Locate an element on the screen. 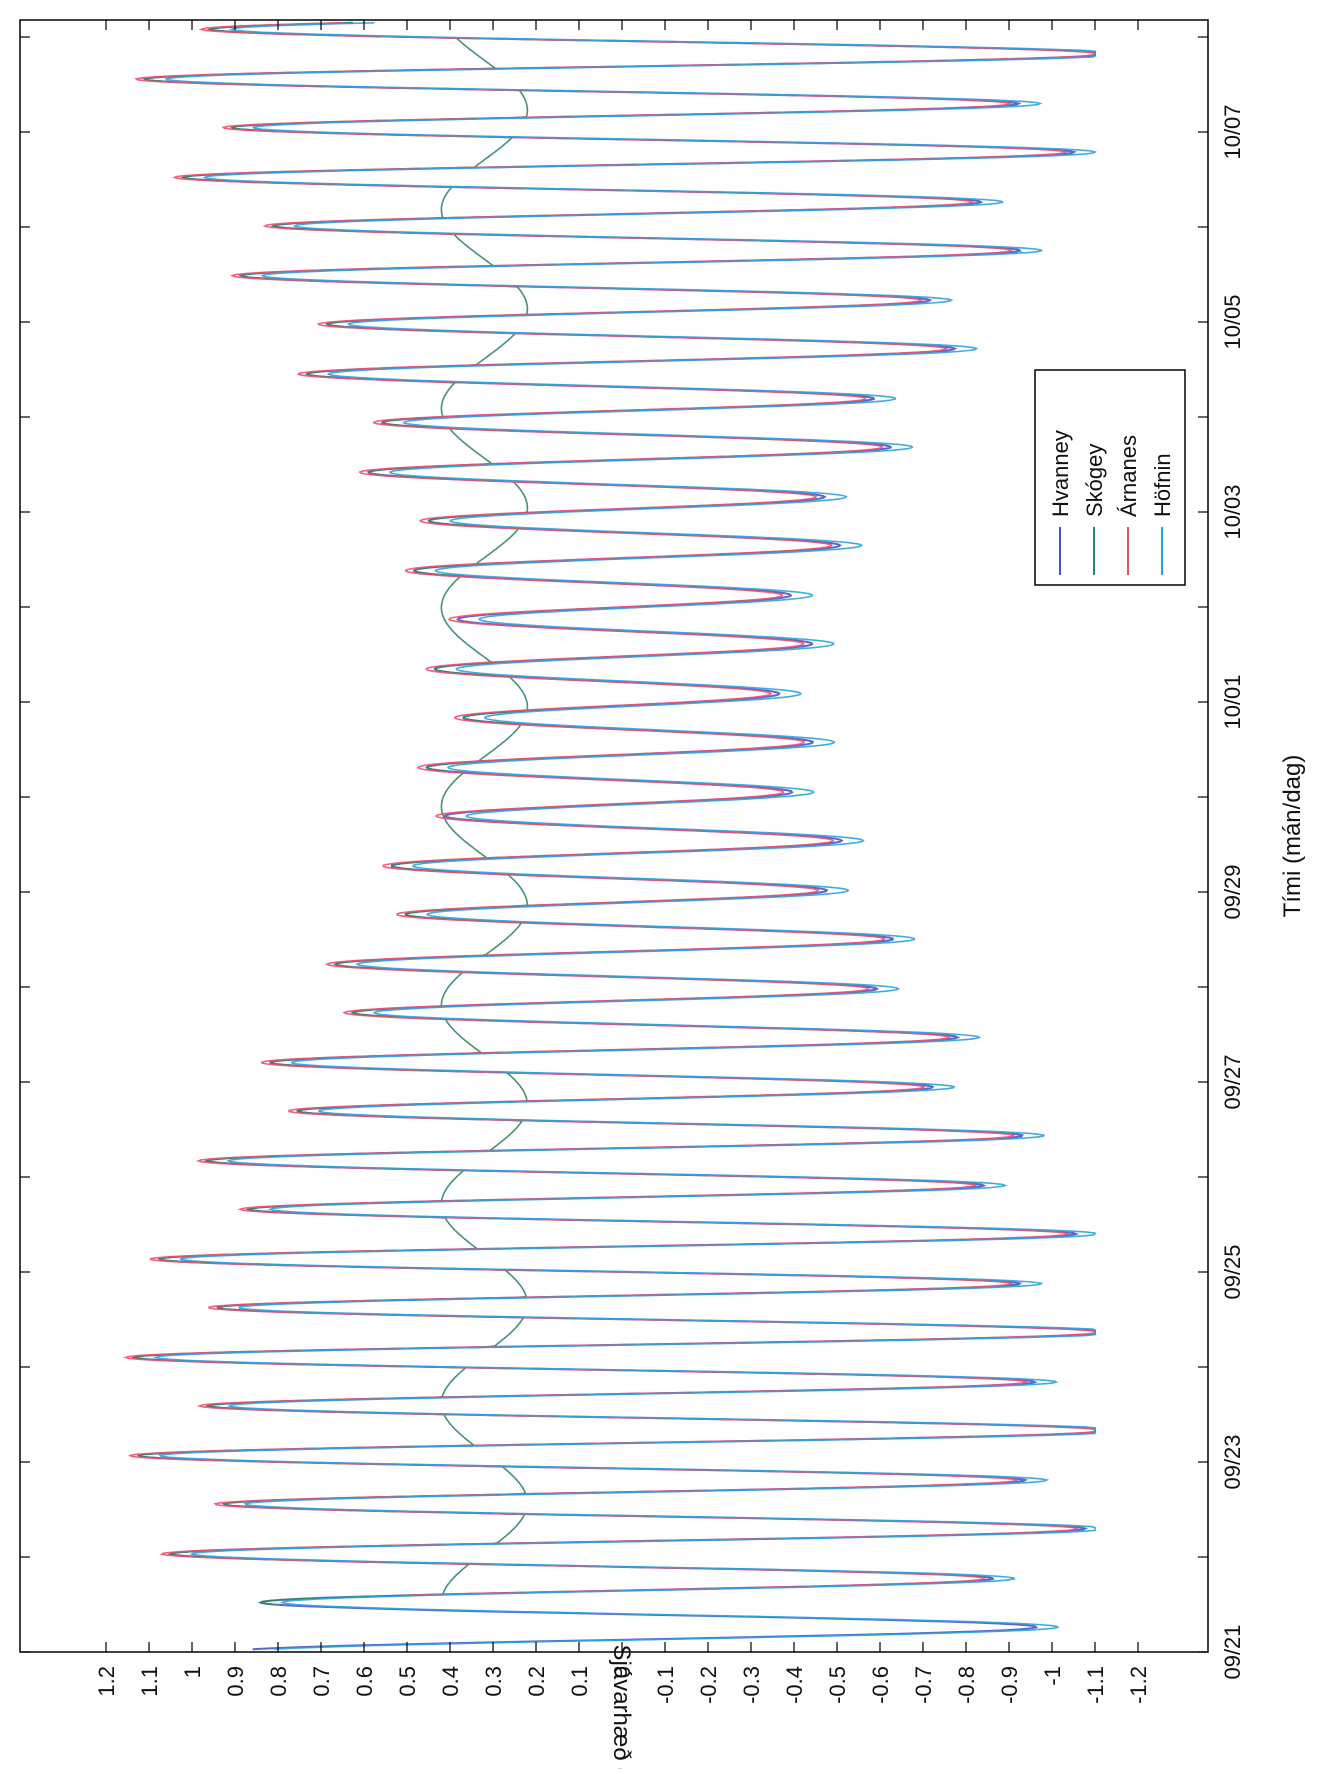 This screenshot has height=1774, width=1328. y-tick-label: -0.8 is located at coordinates (966, 1685).